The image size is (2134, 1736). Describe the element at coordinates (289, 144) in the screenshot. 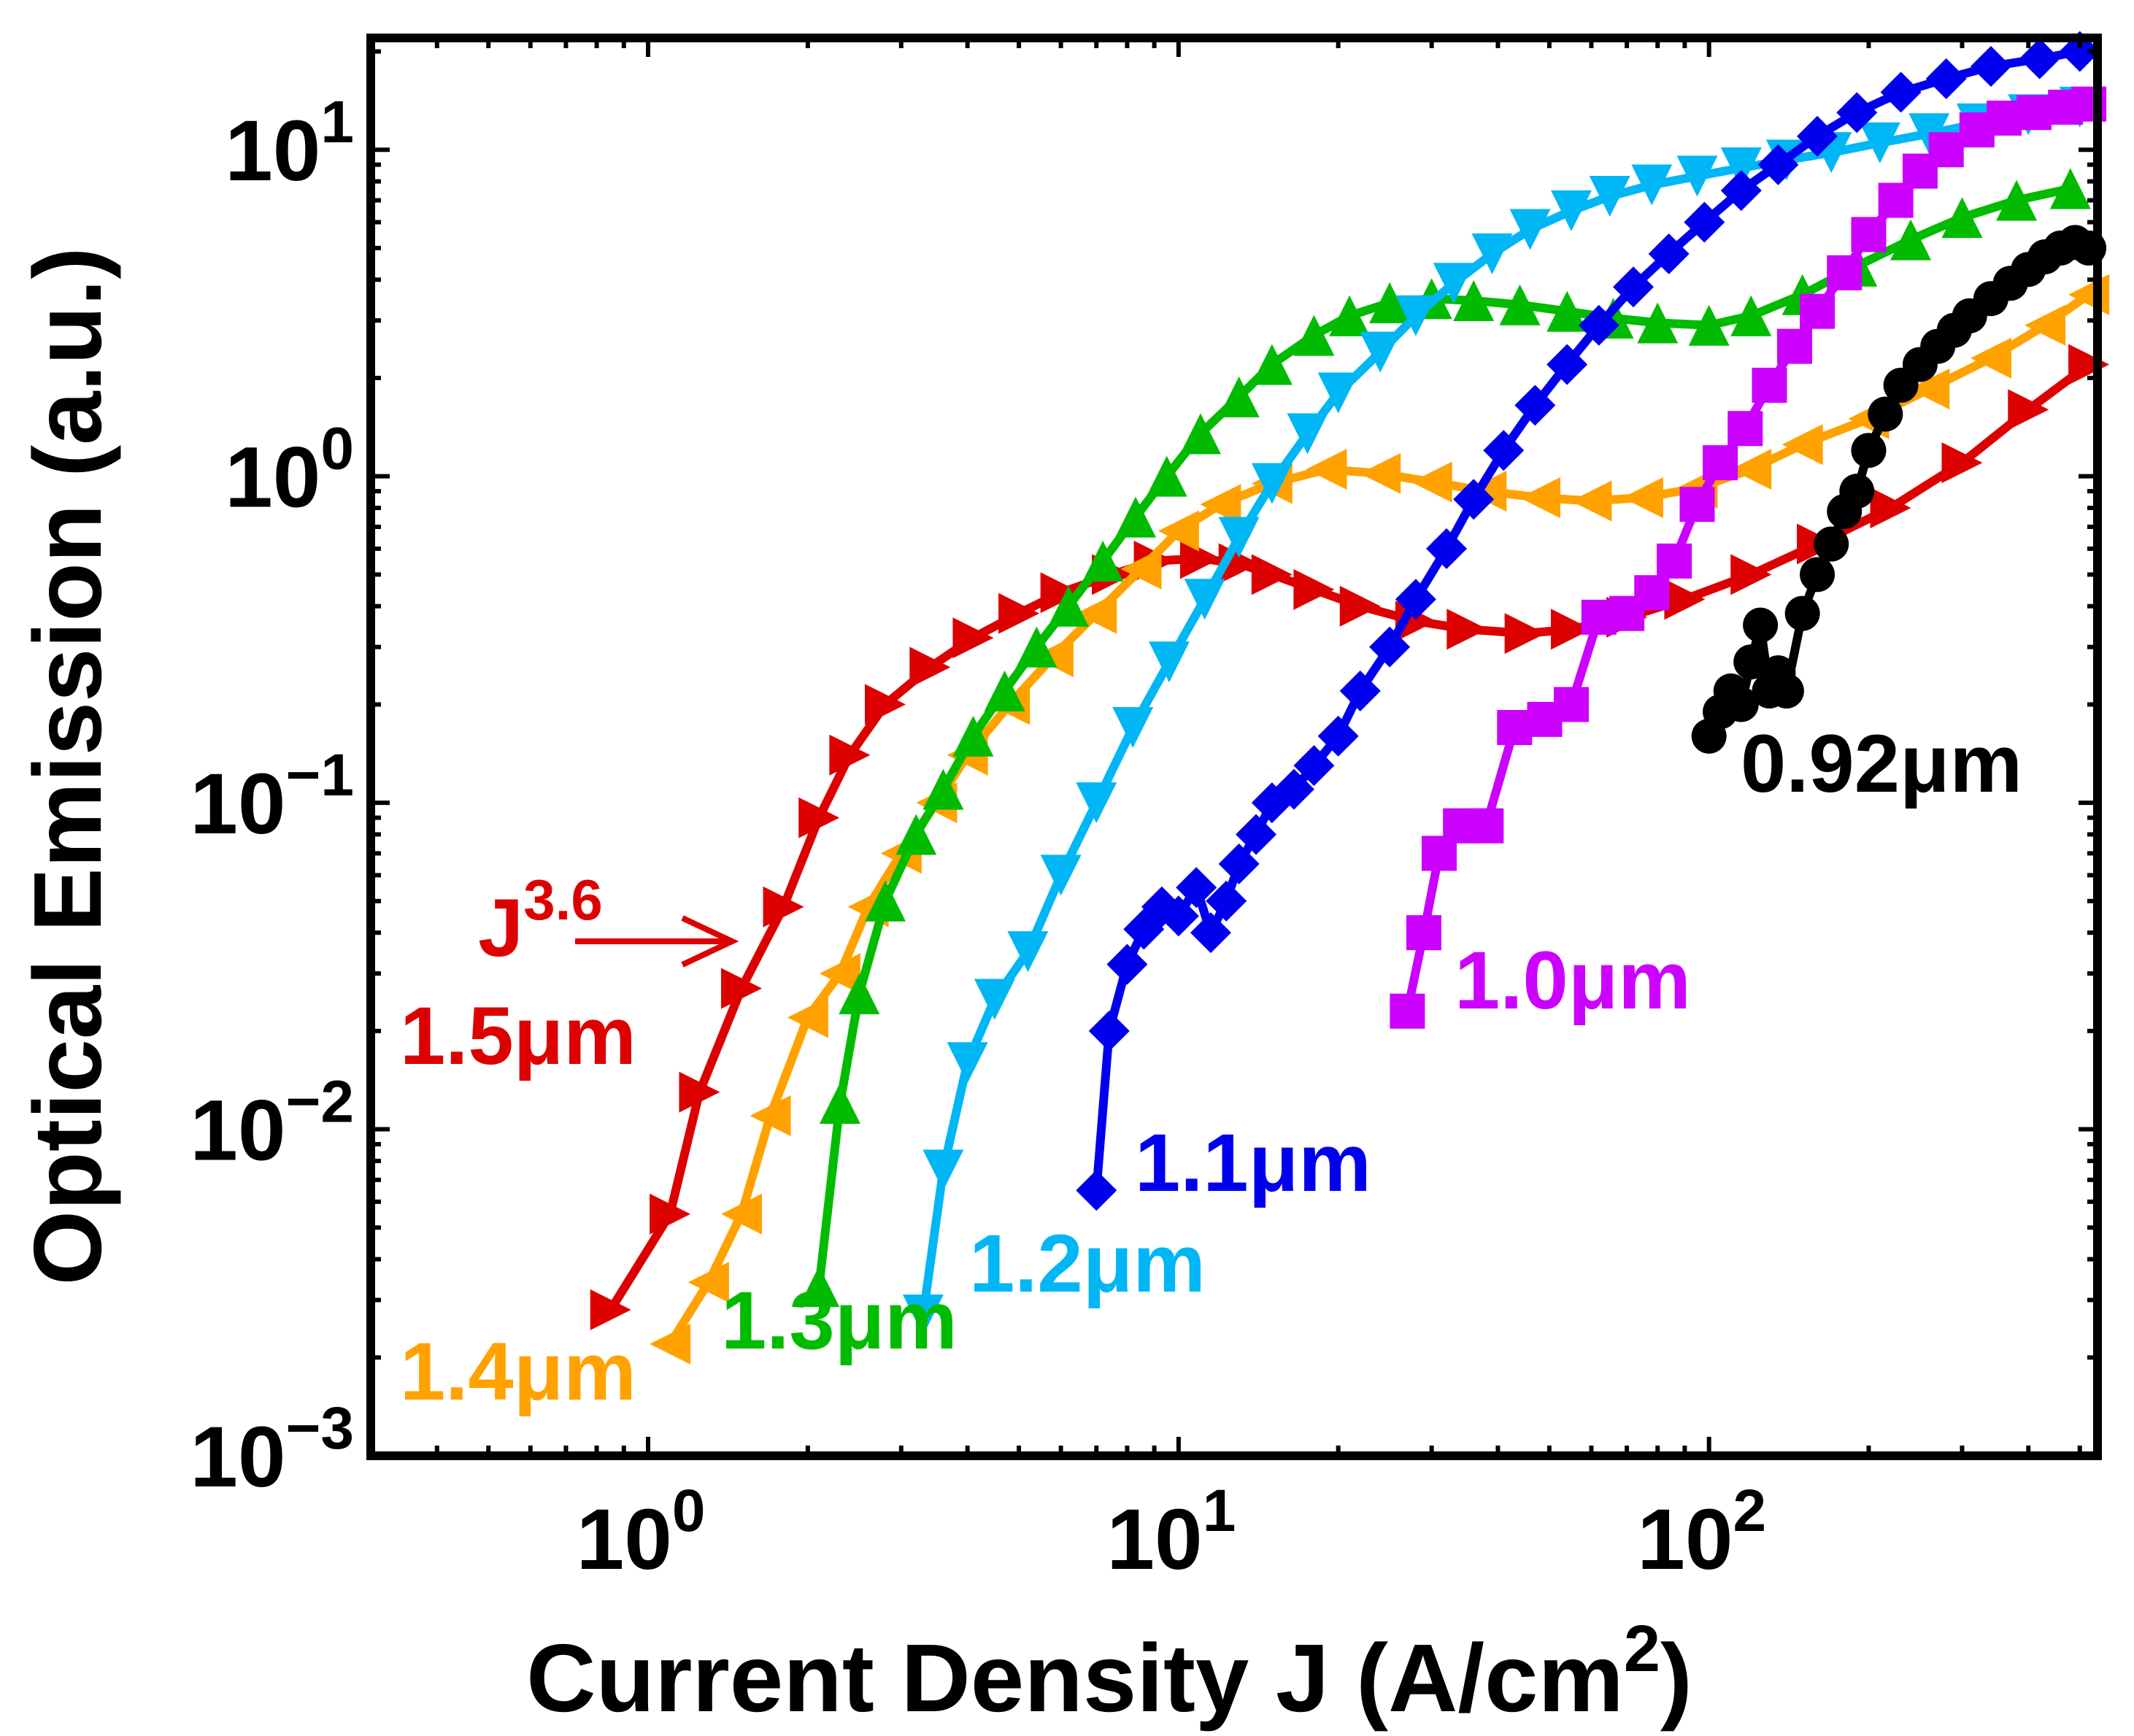

I see `y-tick-label: 10¹` at that location.